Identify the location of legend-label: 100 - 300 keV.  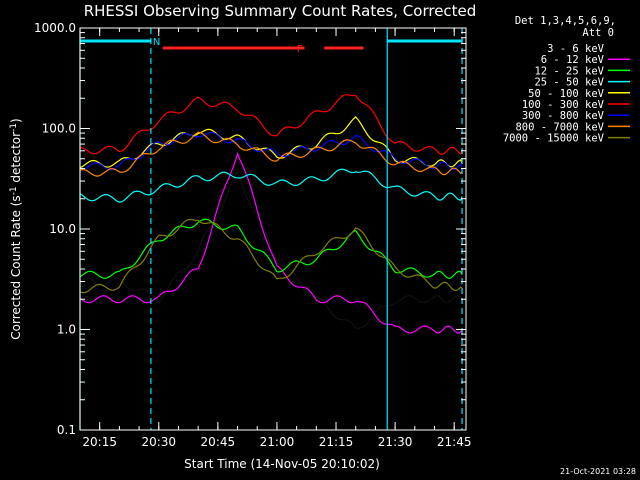
(563, 105).